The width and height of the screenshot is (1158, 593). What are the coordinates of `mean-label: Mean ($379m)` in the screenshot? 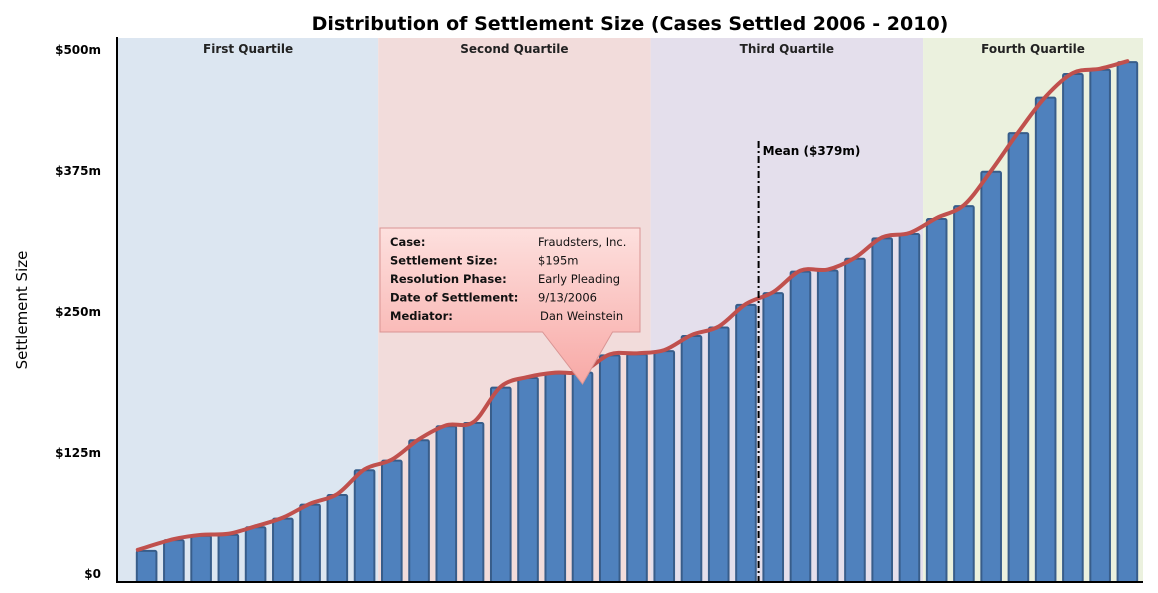 It's located at (812, 151).